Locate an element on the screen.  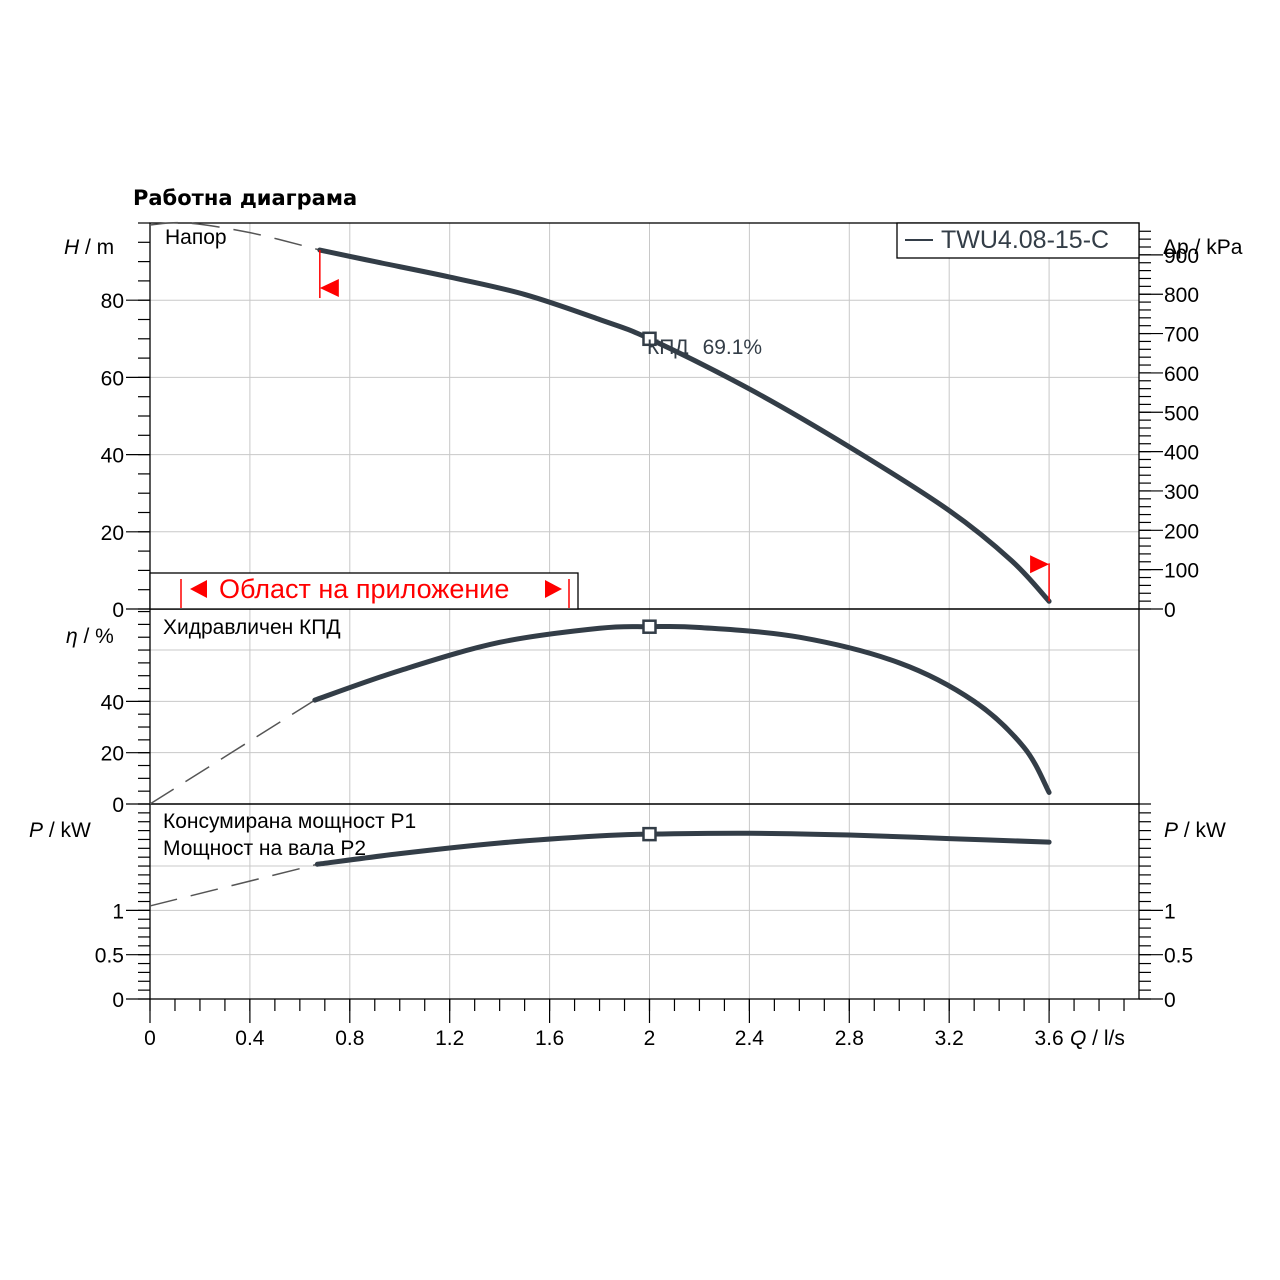
pressure-right-tick-label: 900 is located at coordinates (1181, 256).